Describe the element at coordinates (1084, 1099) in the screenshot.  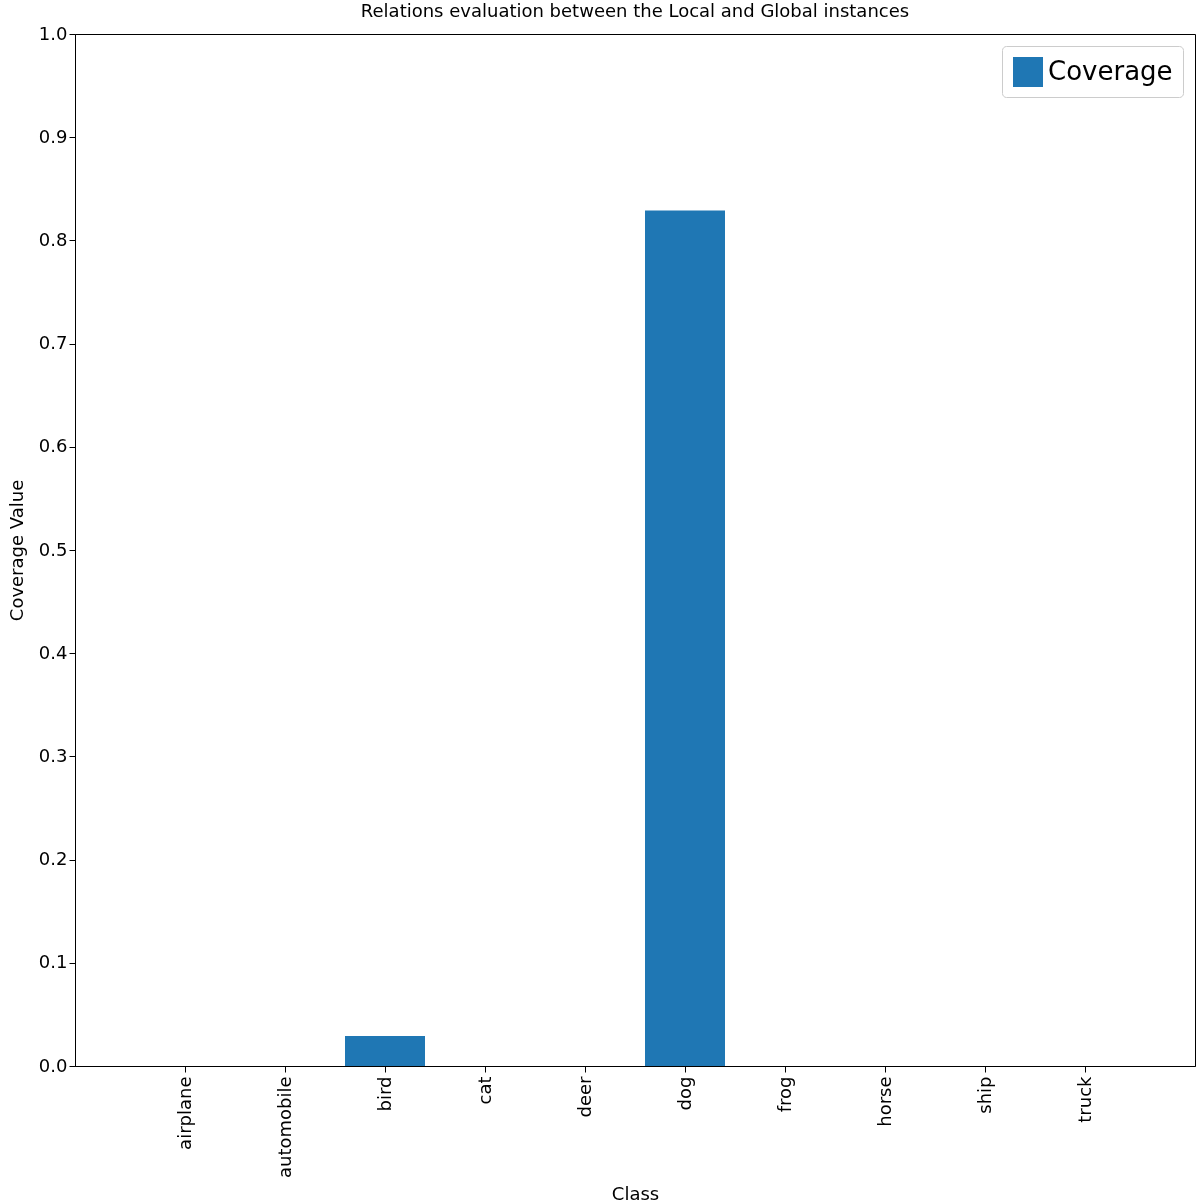
I see `x-tick-label: truck` at that location.